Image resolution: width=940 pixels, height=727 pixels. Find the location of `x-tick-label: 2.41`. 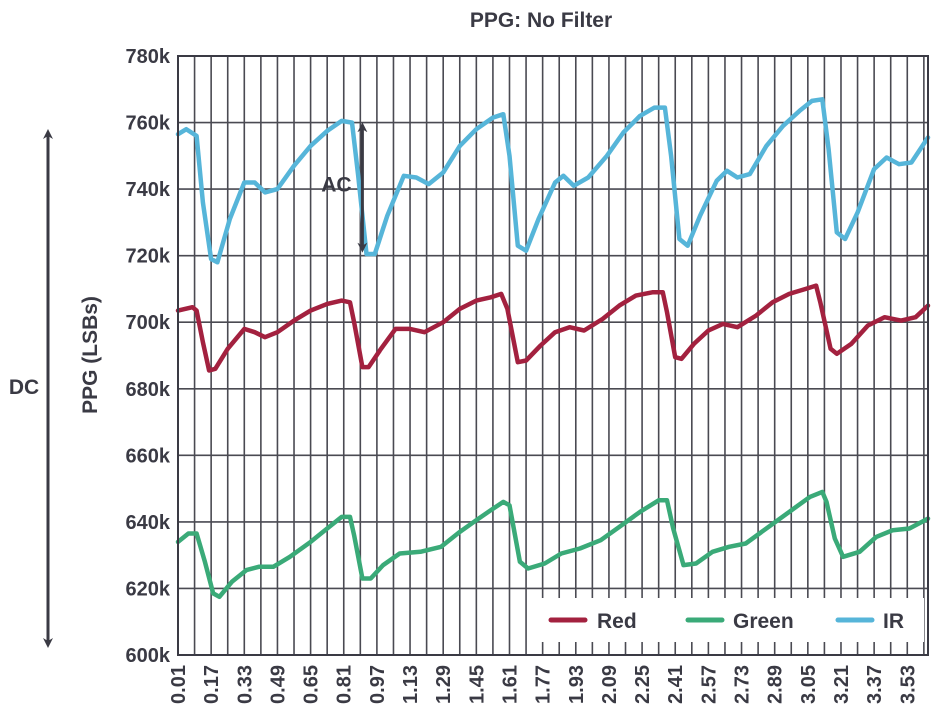

x-tick-label: 2.41 is located at coordinates (676, 684).